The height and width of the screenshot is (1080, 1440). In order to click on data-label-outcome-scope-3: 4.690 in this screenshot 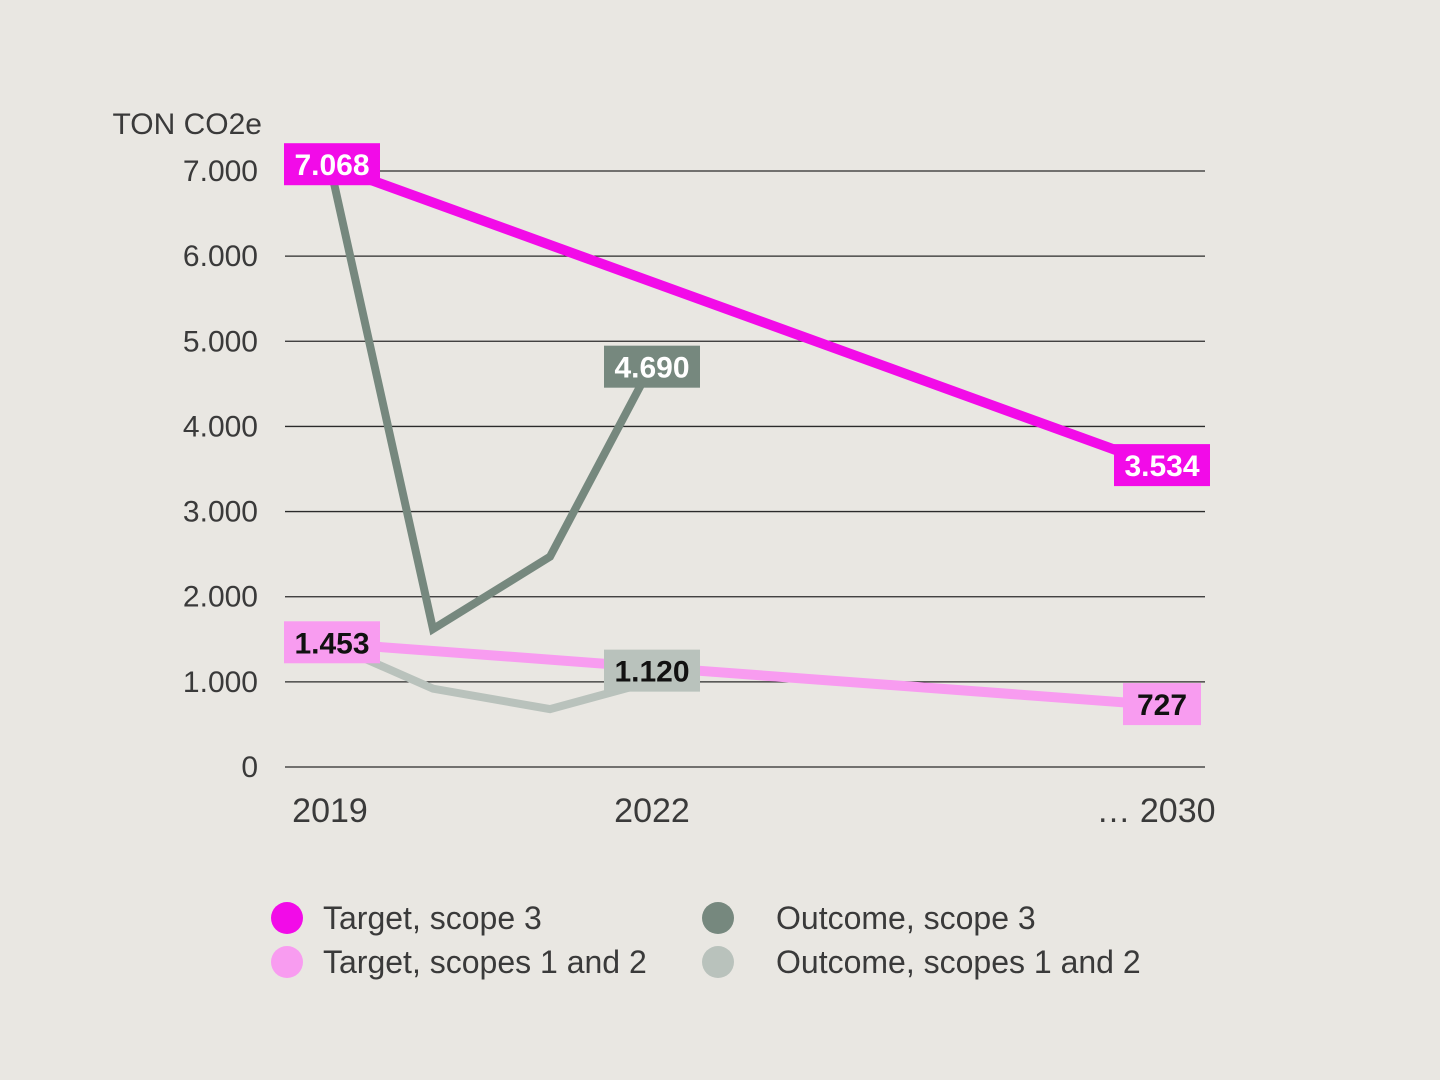, I will do `click(652, 366)`.